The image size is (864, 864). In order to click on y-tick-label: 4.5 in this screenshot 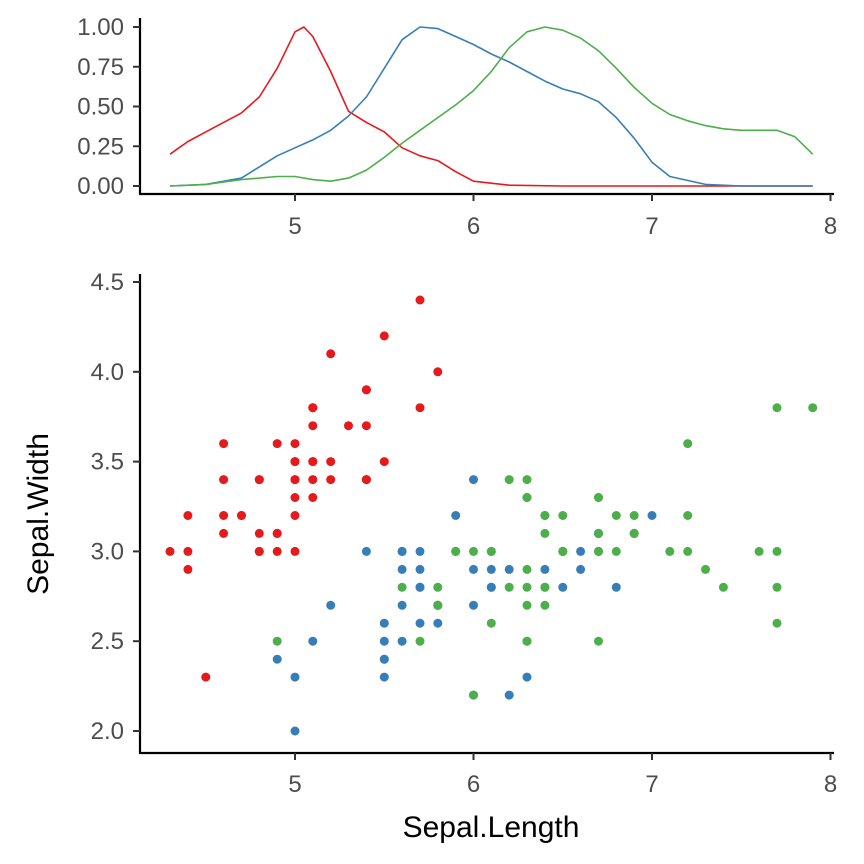, I will do `click(107, 282)`.